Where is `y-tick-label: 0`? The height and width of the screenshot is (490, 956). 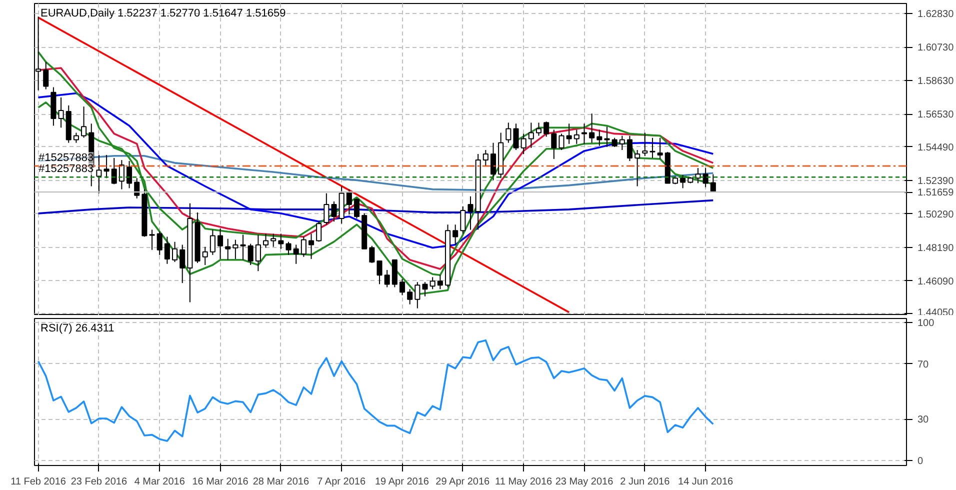 y-tick-label: 0 is located at coordinates (921, 462).